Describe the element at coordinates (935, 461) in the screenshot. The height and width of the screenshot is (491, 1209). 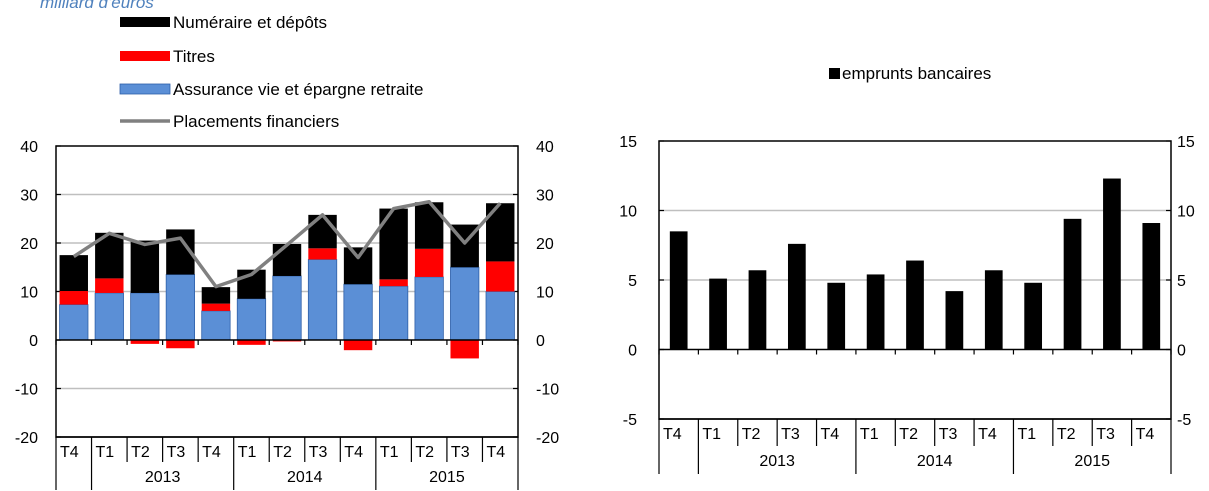
I see `right-chart-year-label: 2014` at that location.